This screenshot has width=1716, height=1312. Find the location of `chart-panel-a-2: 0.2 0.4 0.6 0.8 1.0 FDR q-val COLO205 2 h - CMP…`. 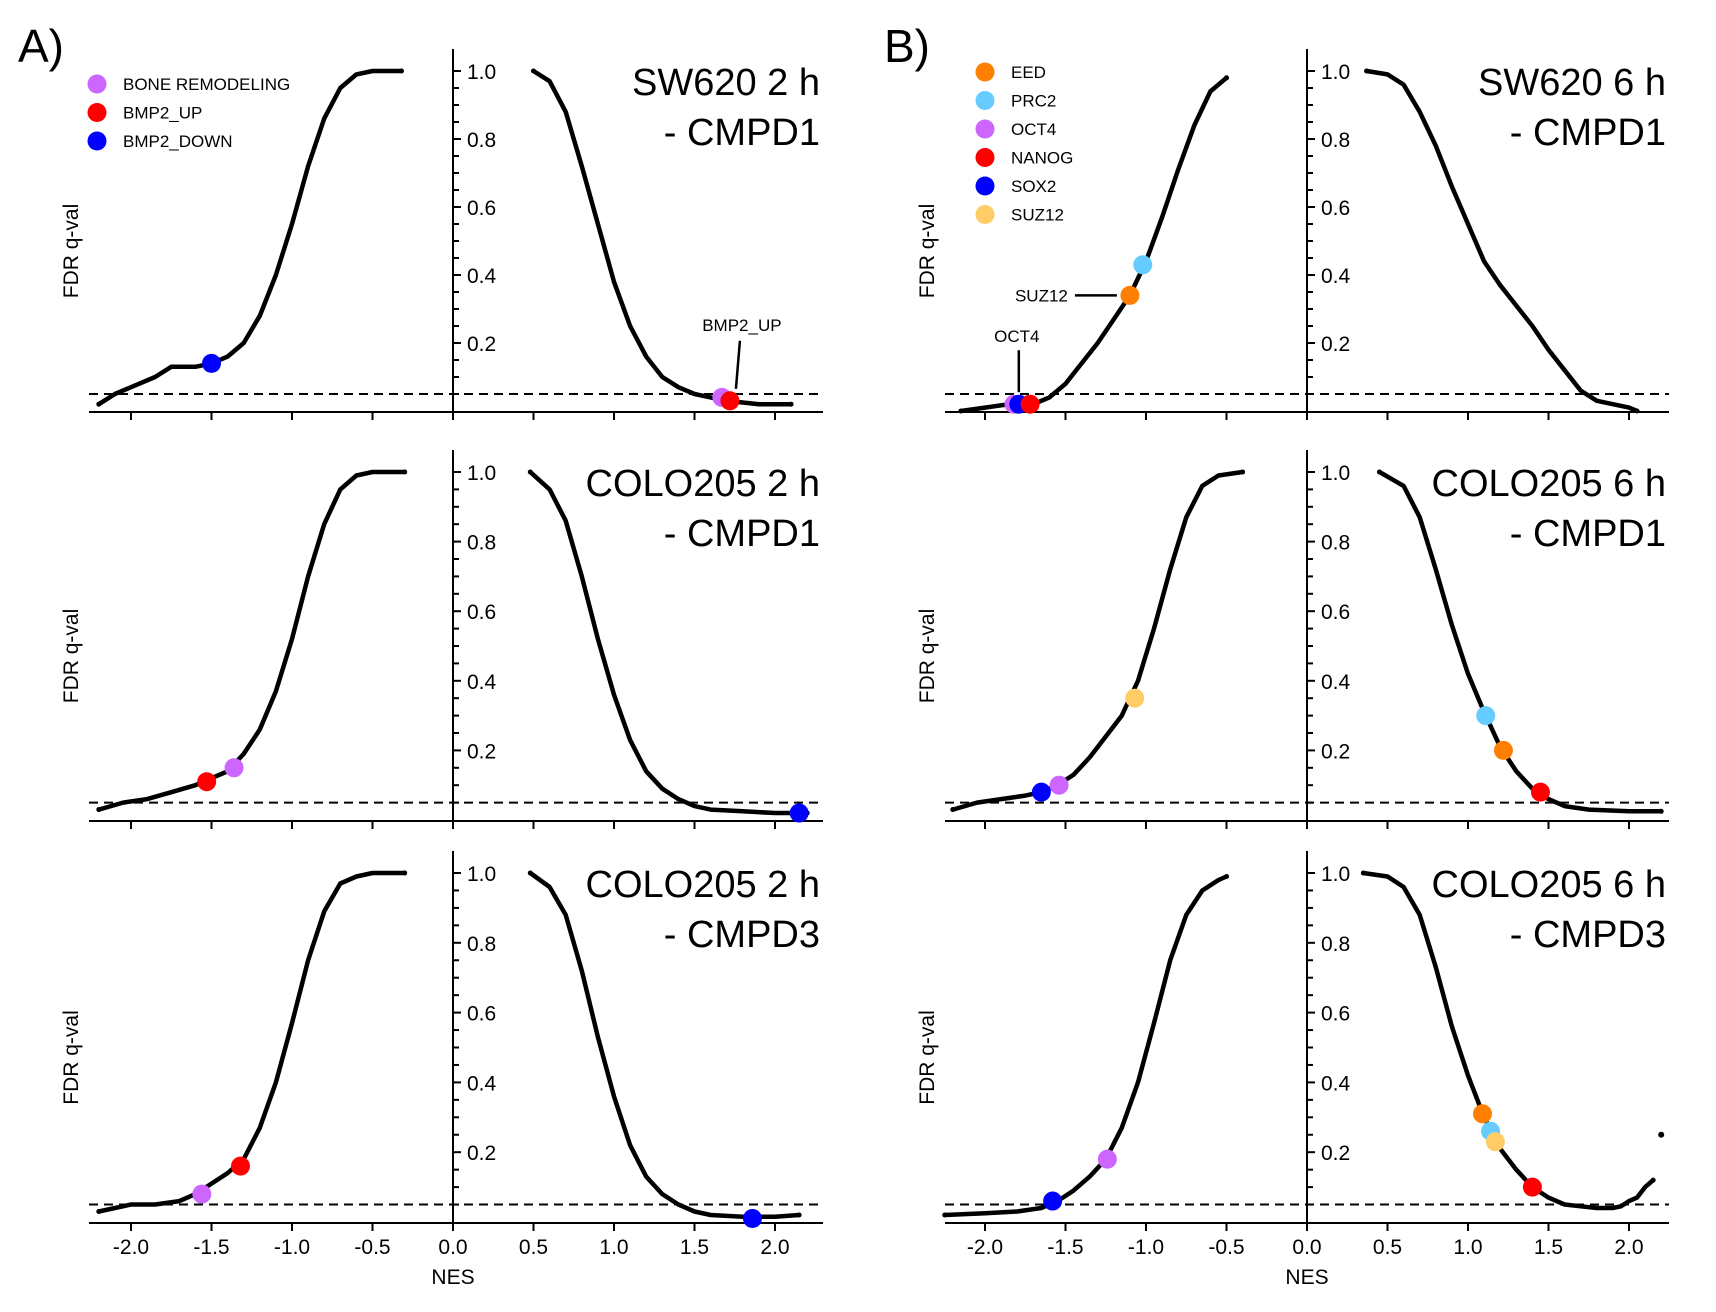

chart-panel-a-2: 0.2 0.4 0.6 0.8 1.0 FDR q-val COLO205 2 h - CMP… is located at coordinates (441, 639).